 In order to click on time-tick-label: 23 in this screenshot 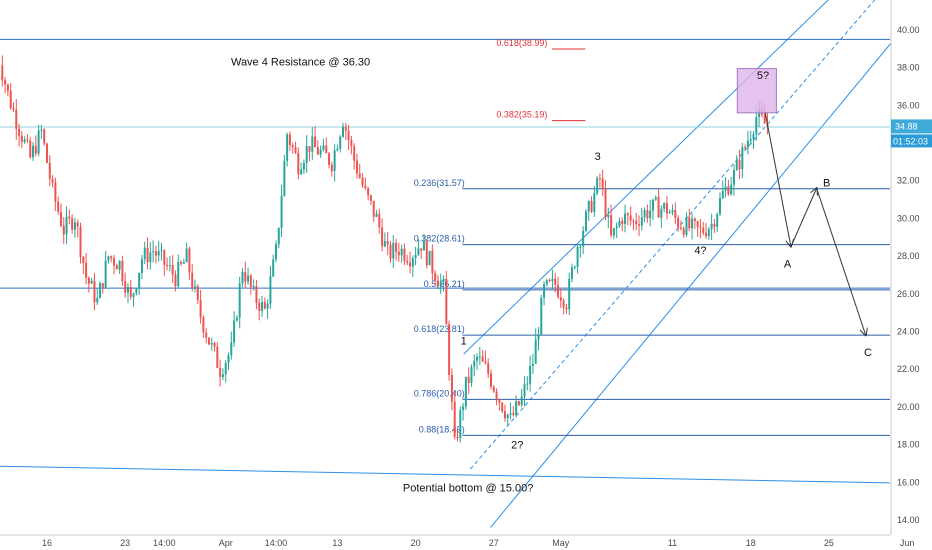, I will do `click(125, 543)`.